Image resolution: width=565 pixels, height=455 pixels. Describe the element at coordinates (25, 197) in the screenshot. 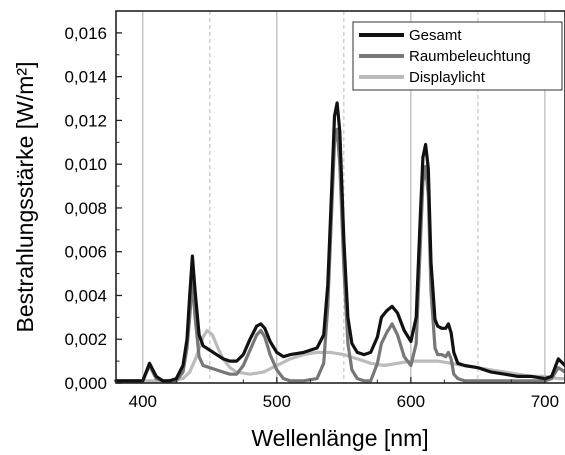

I see `y-axis-title: Bestrahlungsstärke [W/m²]` at that location.